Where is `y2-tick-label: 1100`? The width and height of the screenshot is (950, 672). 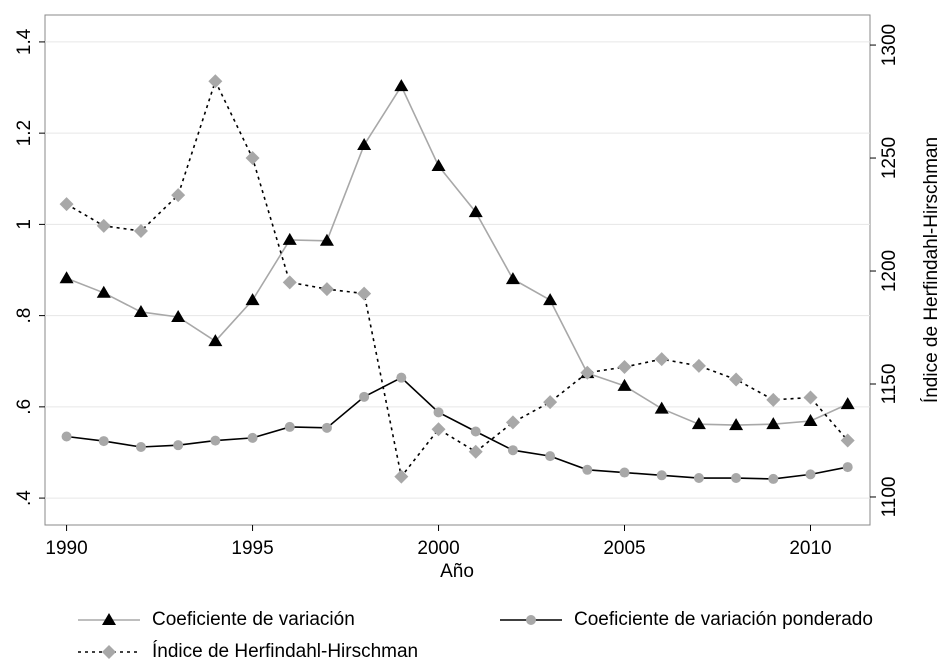
y2-tick-label: 1100 is located at coordinates (889, 497).